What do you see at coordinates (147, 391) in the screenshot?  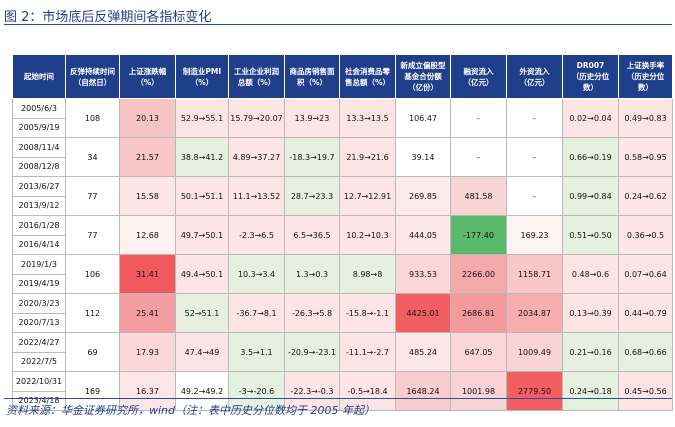 I see `cell-sh-change: 16.37` at bounding box center [147, 391].